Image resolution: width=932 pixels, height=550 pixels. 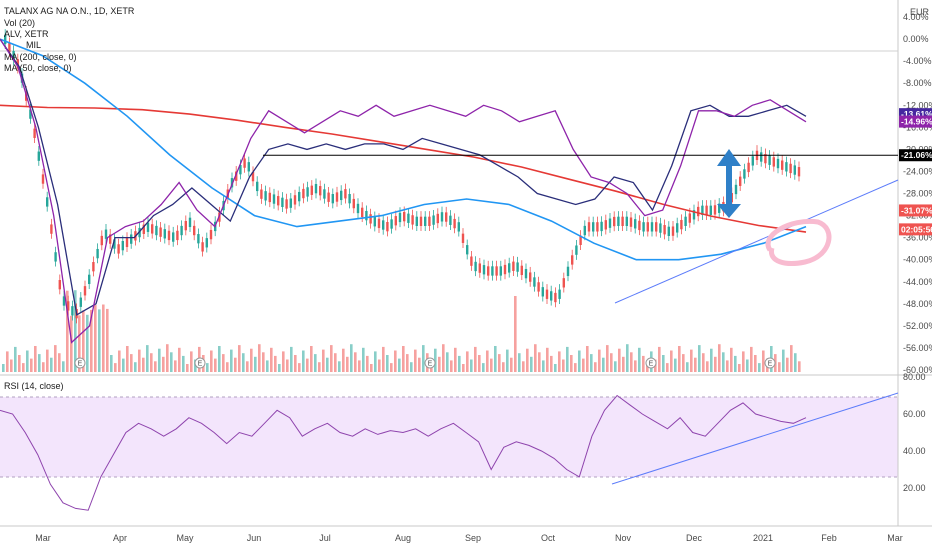 I want to click on price-tick-label: -48.00%, so click(x=917, y=304).